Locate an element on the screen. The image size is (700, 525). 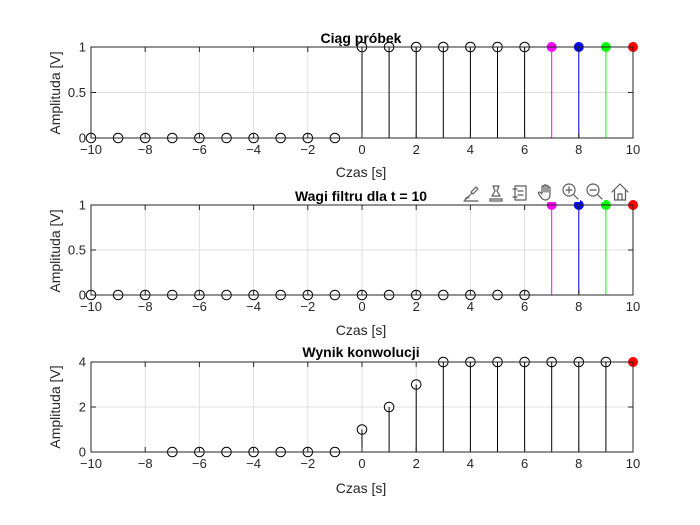
insert-legend-icon is located at coordinates (520, 193).